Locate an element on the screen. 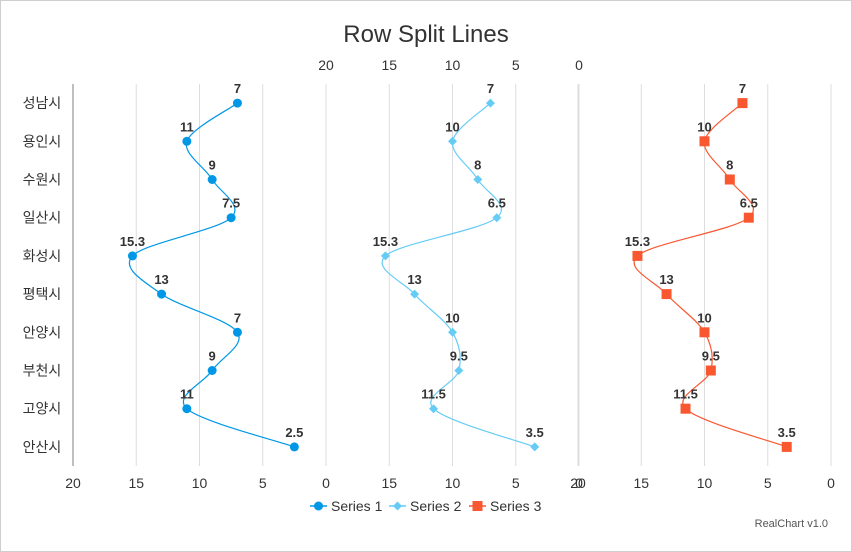 This screenshot has height=552, width=852. category-label: 화성시 is located at coordinates (42, 257).